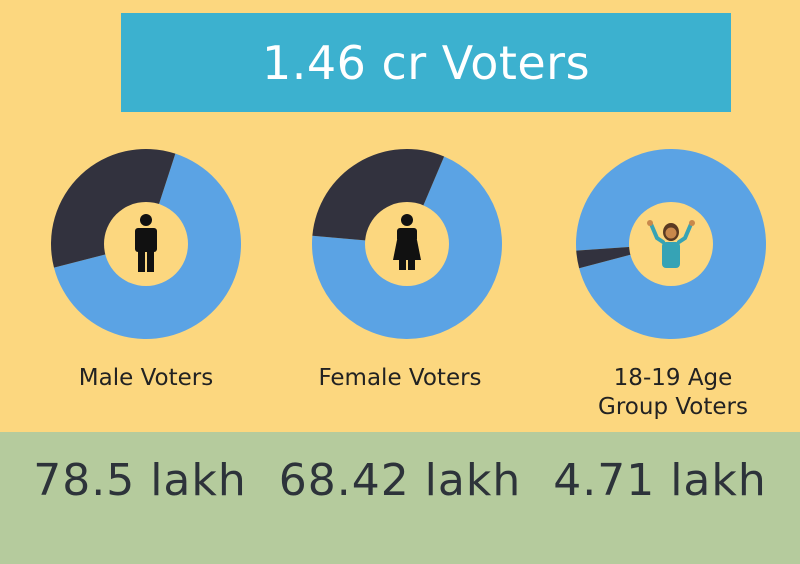 Image resolution: width=800 pixels, height=564 pixels. I want to click on cheering-person-icon, so click(671, 244).